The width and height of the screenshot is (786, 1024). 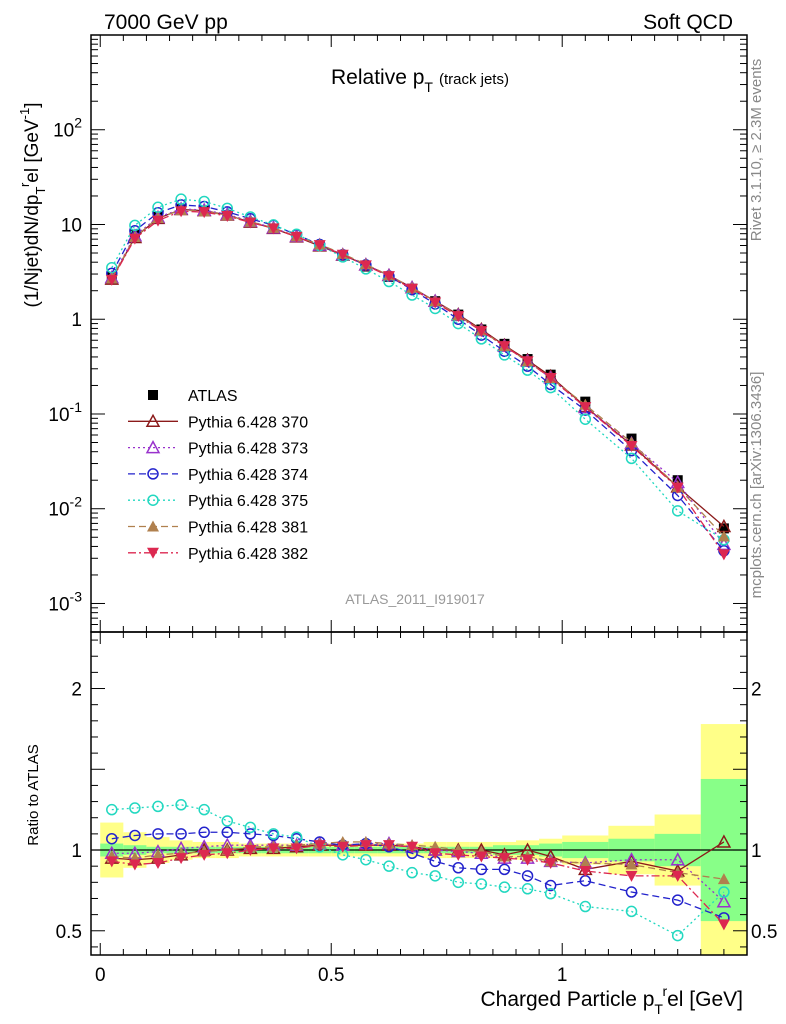 I want to click on plot-title: Relative pT (track jets), so click(x=420, y=80).